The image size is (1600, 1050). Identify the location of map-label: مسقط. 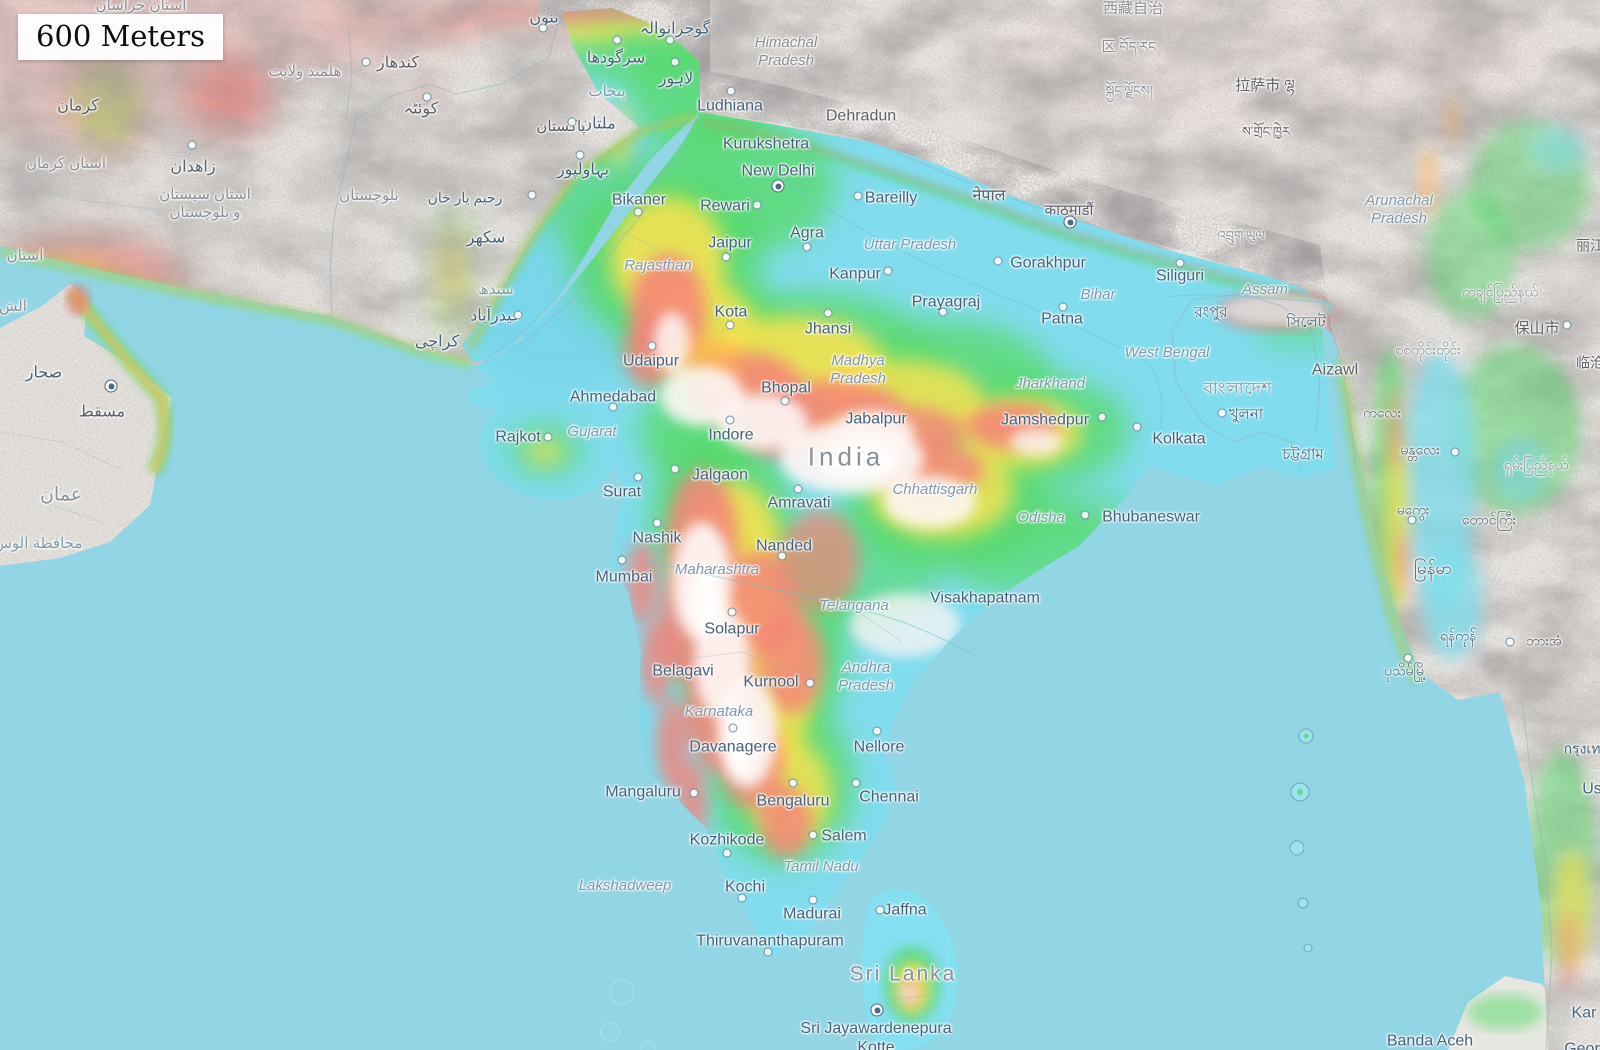
(102, 412).